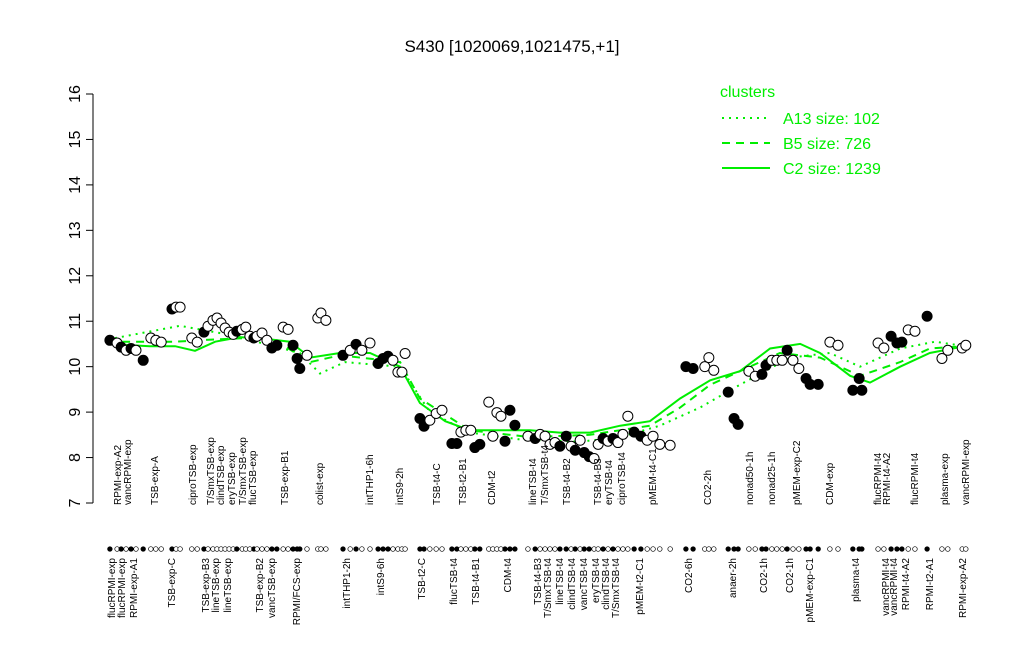 Image resolution: width=1024 pixels, height=645 pixels. Describe the element at coordinates (75, 139) in the screenshot. I see `y-tick-label: 15` at that location.